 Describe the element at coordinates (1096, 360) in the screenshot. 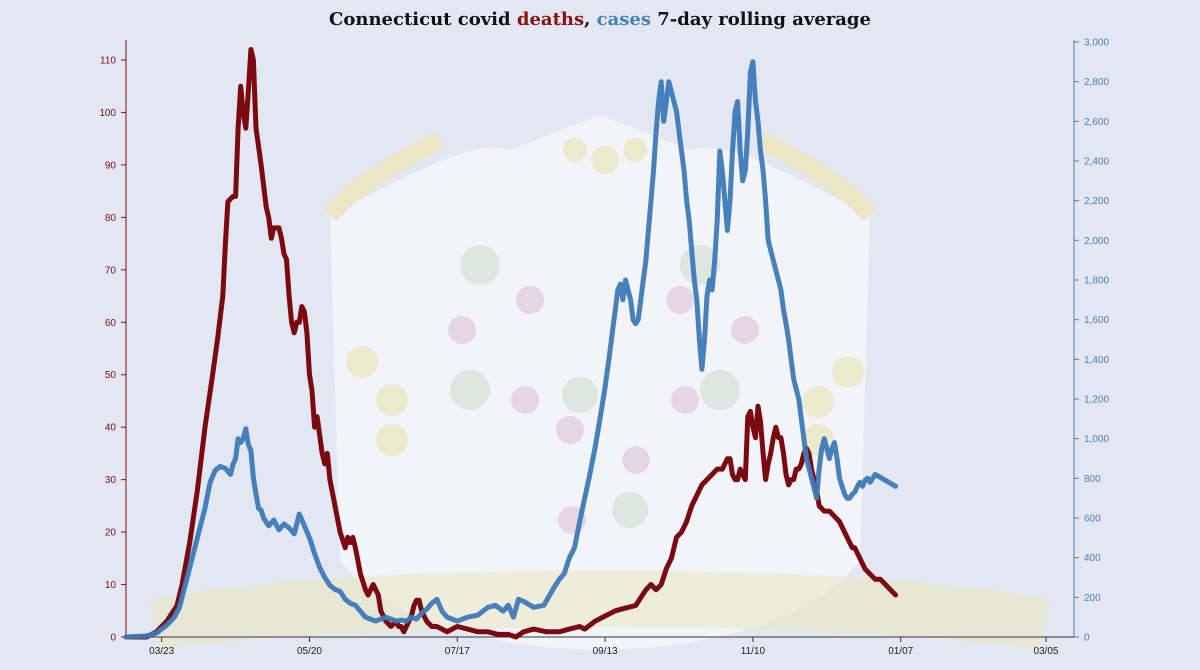

I see `right-tick-label: 1,400` at that location.